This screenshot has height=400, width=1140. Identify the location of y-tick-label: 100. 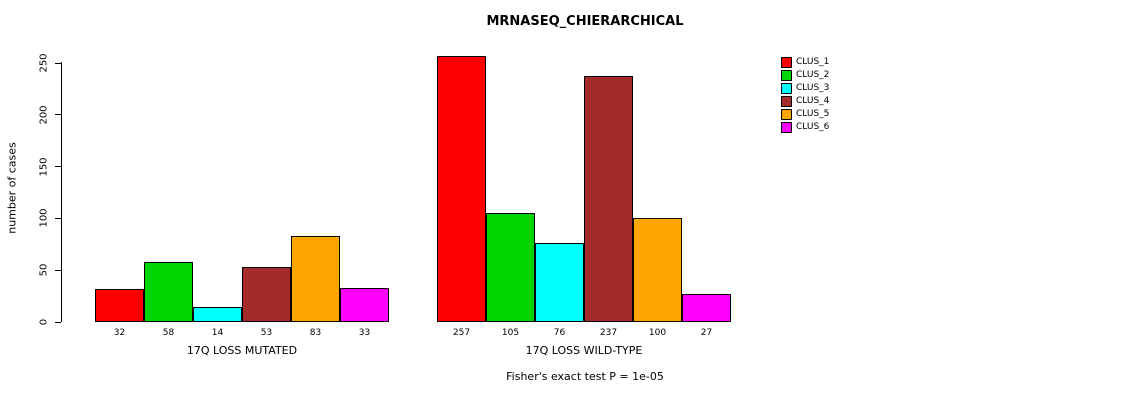
(44, 218).